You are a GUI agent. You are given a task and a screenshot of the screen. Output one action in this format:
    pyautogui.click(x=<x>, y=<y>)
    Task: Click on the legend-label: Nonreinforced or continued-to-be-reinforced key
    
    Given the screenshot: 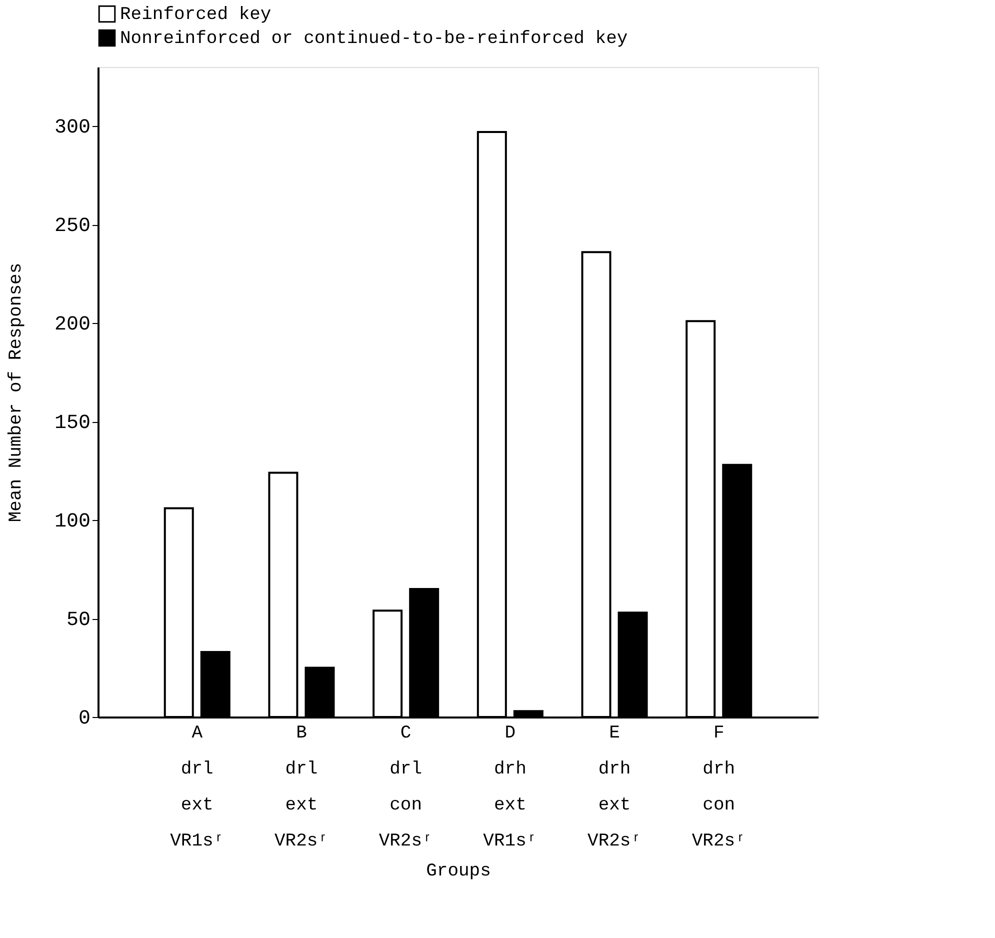 What is the action you would take?
    pyautogui.click(x=374, y=39)
    